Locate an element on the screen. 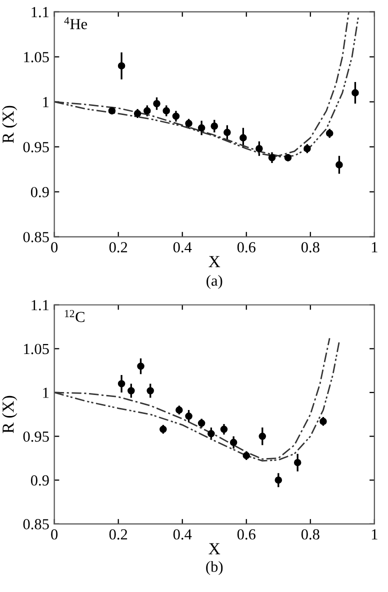  annotation: $^{4}$He is located at coordinates (76, 23).